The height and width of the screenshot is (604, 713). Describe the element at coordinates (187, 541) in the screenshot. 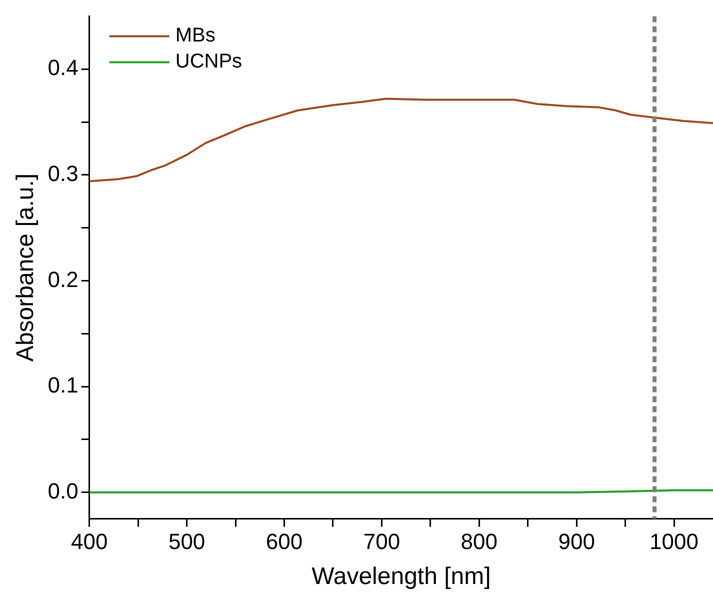

I see `x-tick-label: 500` at that location.